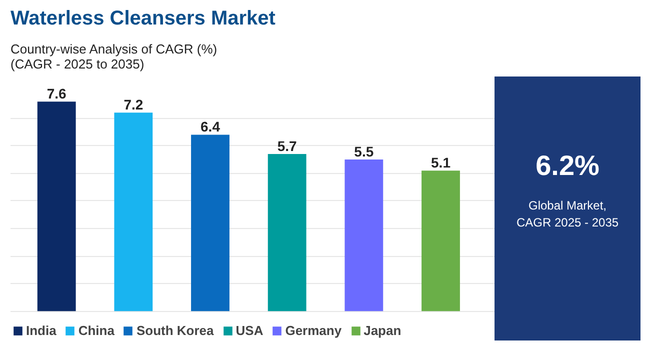 This screenshot has width=650, height=350. I want to click on chart-subtitle: Country-wise Analysis of CAGR (%) (CAGR - 2025 to 2035), so click(114, 57).